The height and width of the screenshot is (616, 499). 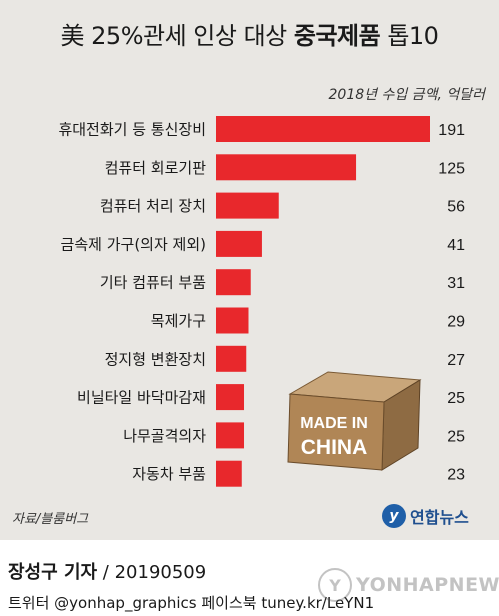 I want to click on watermark: Y YONHAPNEWS, so click(x=408, y=585).